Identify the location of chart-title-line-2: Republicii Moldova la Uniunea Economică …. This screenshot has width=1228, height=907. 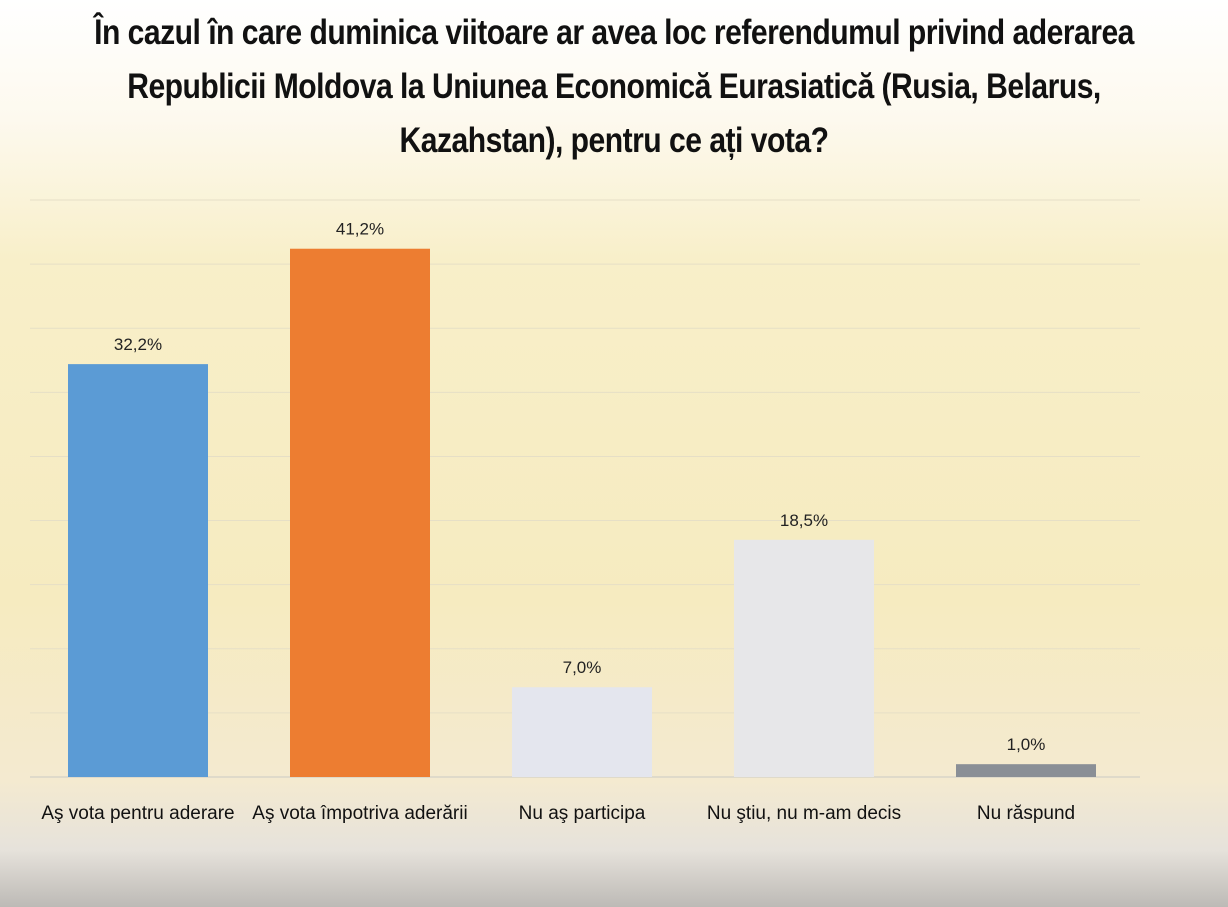
(614, 86).